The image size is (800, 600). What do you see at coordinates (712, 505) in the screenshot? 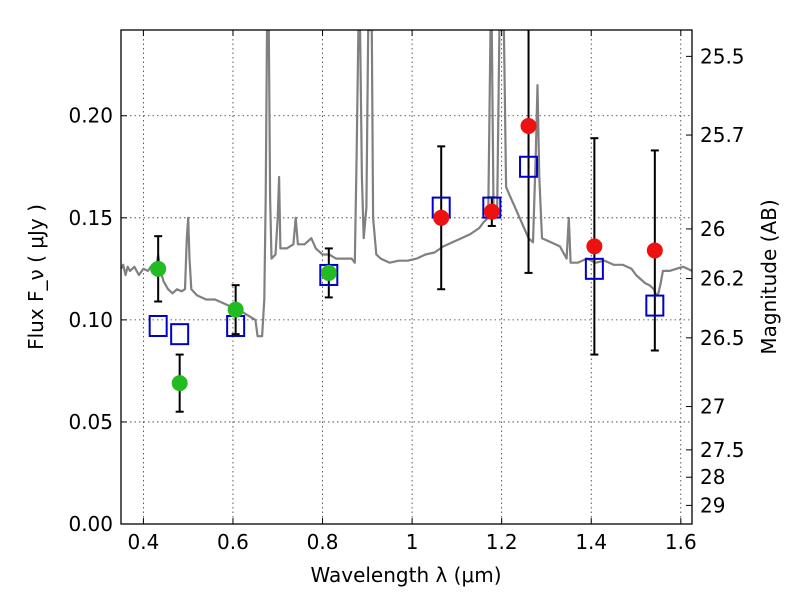
I see `mag-tick-label: 29` at bounding box center [712, 505].